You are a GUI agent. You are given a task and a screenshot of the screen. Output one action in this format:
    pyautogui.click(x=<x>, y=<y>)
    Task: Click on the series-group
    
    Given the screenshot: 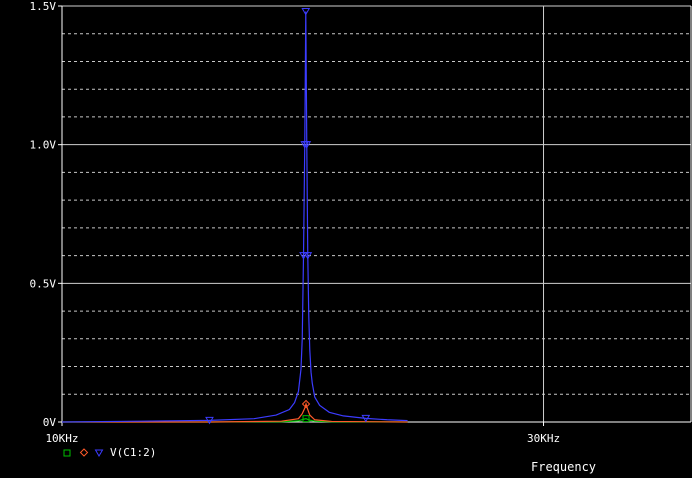 What is the action you would take?
    pyautogui.click(x=235, y=411)
    